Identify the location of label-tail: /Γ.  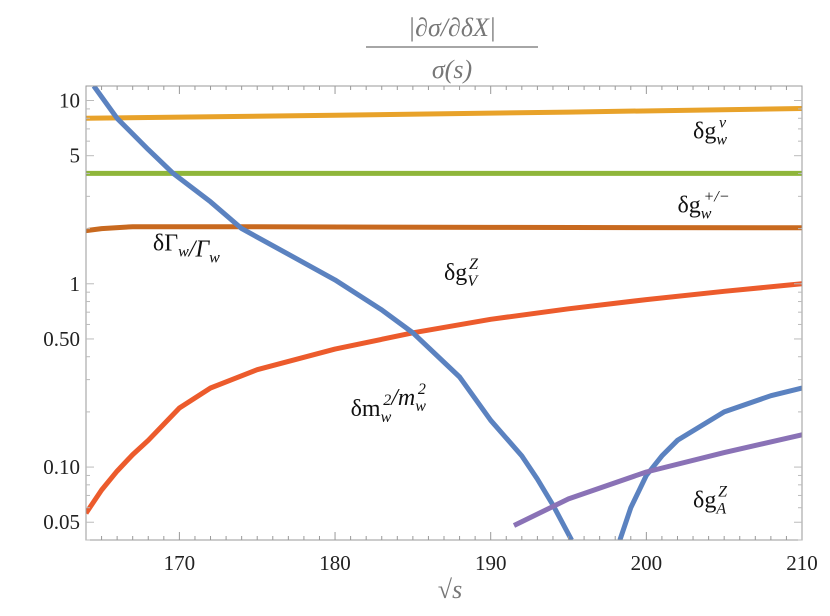
(199, 249).